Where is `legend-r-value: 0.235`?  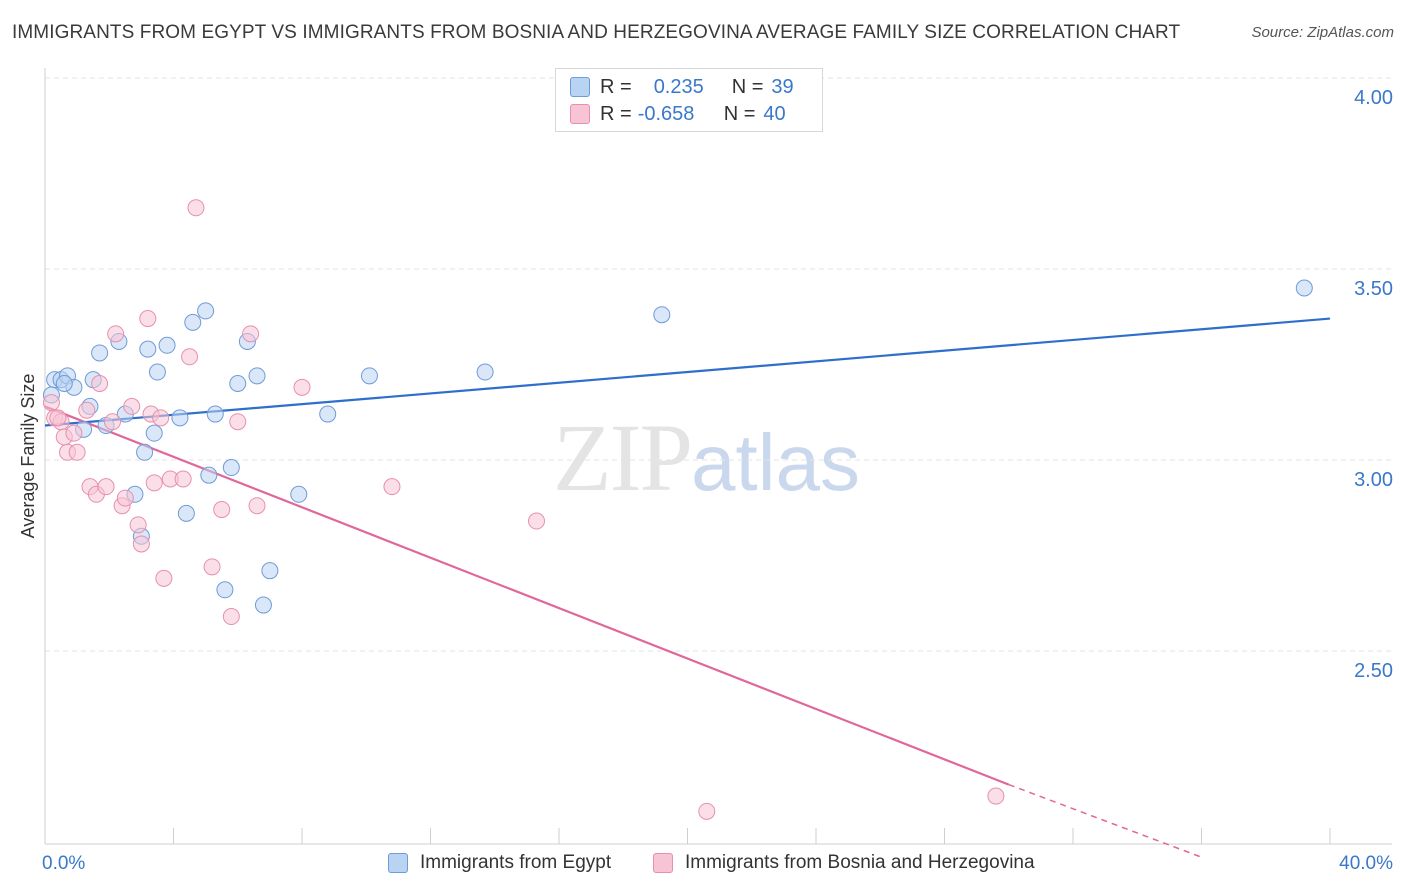
legend-r-value: 0.235 is located at coordinates (678, 86).